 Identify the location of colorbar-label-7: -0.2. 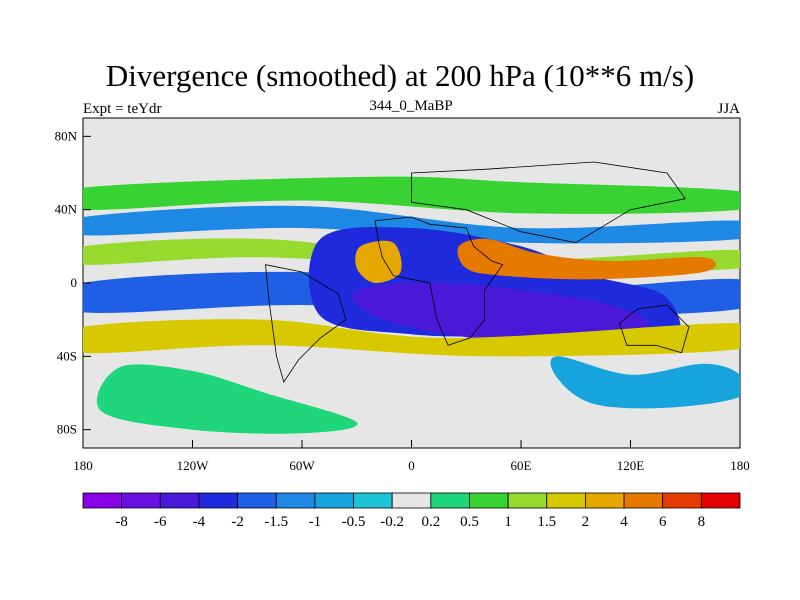
(392, 522).